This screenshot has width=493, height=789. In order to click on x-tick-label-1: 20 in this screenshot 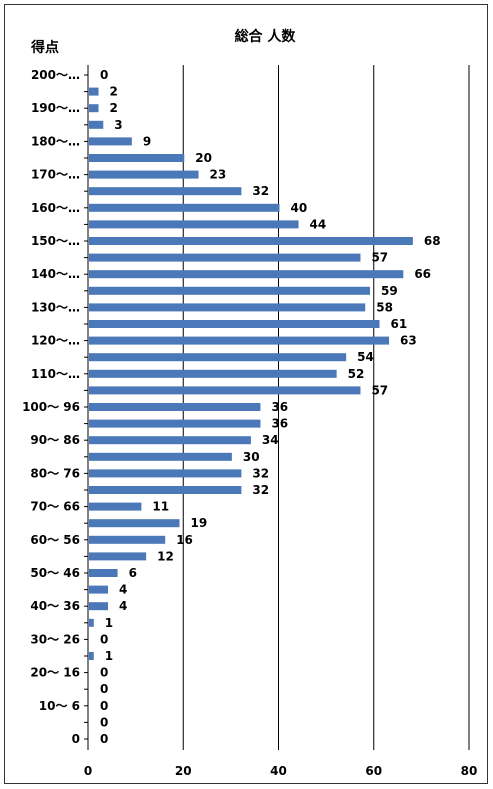, I will do `click(183, 771)`.